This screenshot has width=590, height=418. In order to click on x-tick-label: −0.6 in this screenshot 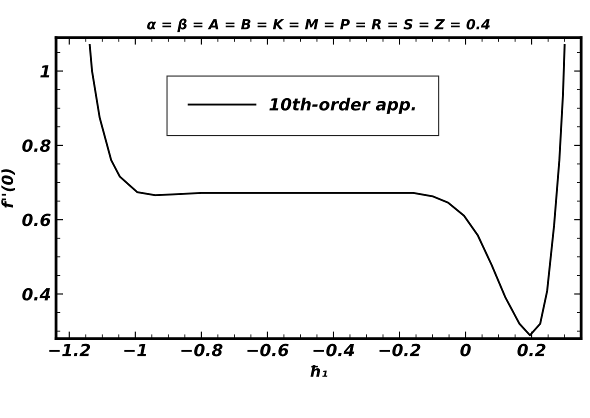, I will do `click(268, 350)`.